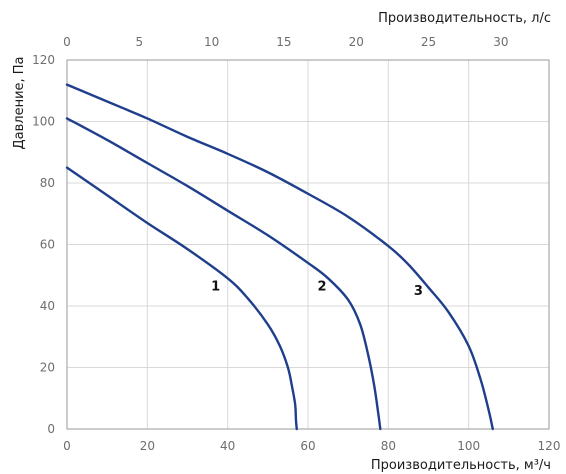 This screenshot has height=474, width=566. What do you see at coordinates (227, 446) in the screenshot?
I see `x-tick-label-2: 40` at bounding box center [227, 446].